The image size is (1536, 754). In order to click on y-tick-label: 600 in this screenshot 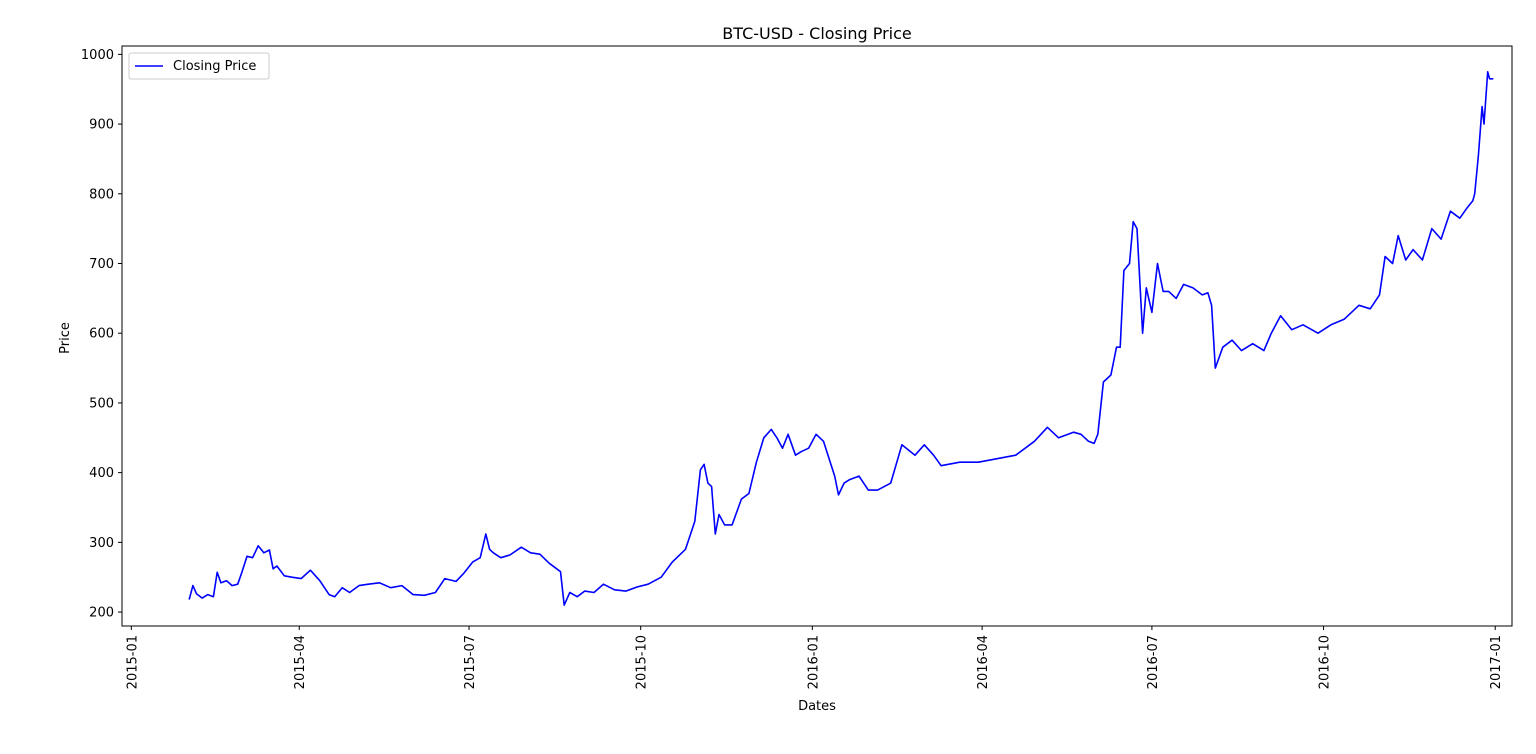, I will do `click(101, 334)`.